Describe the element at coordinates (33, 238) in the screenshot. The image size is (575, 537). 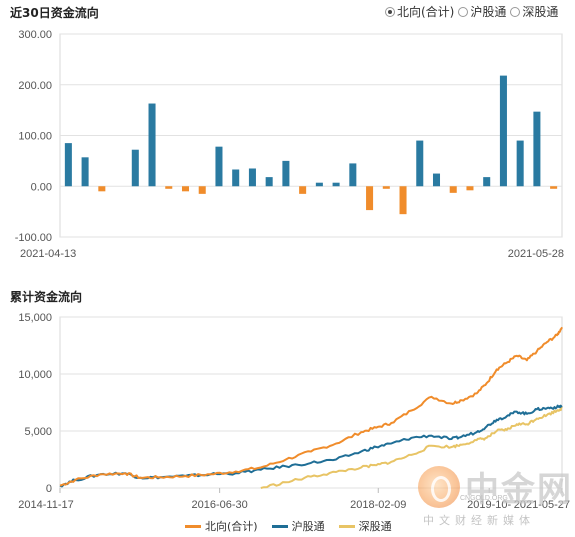
I see `y-tick-label: -100.00` at that location.